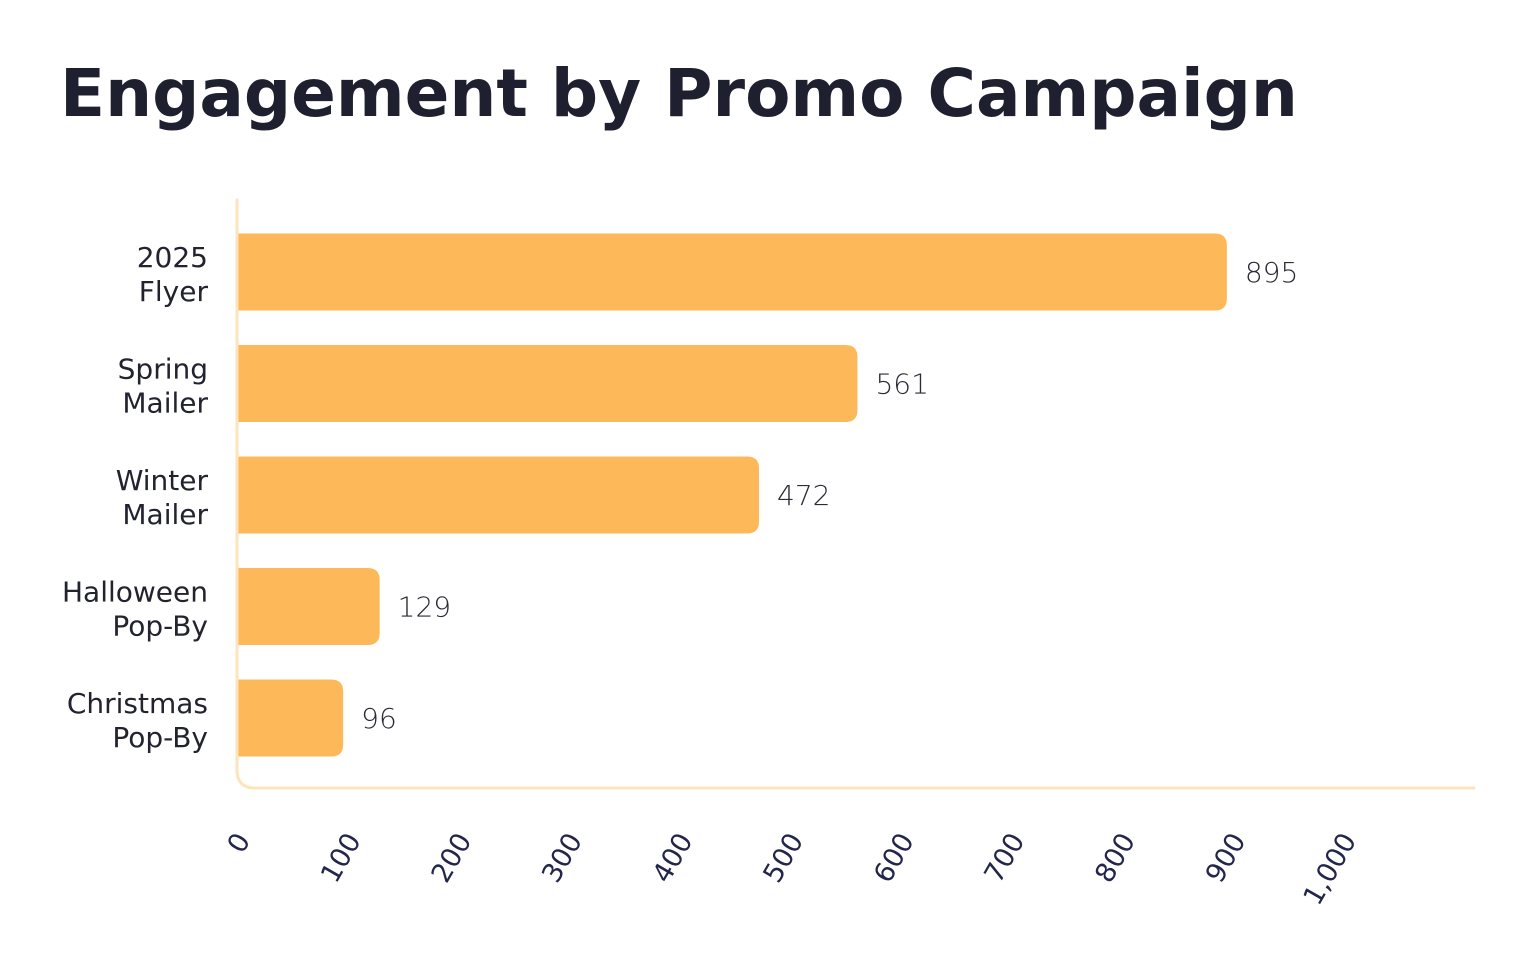 This screenshot has height=969, width=1536. What do you see at coordinates (341, 858) in the screenshot?
I see `x-tick-label: 100` at bounding box center [341, 858].